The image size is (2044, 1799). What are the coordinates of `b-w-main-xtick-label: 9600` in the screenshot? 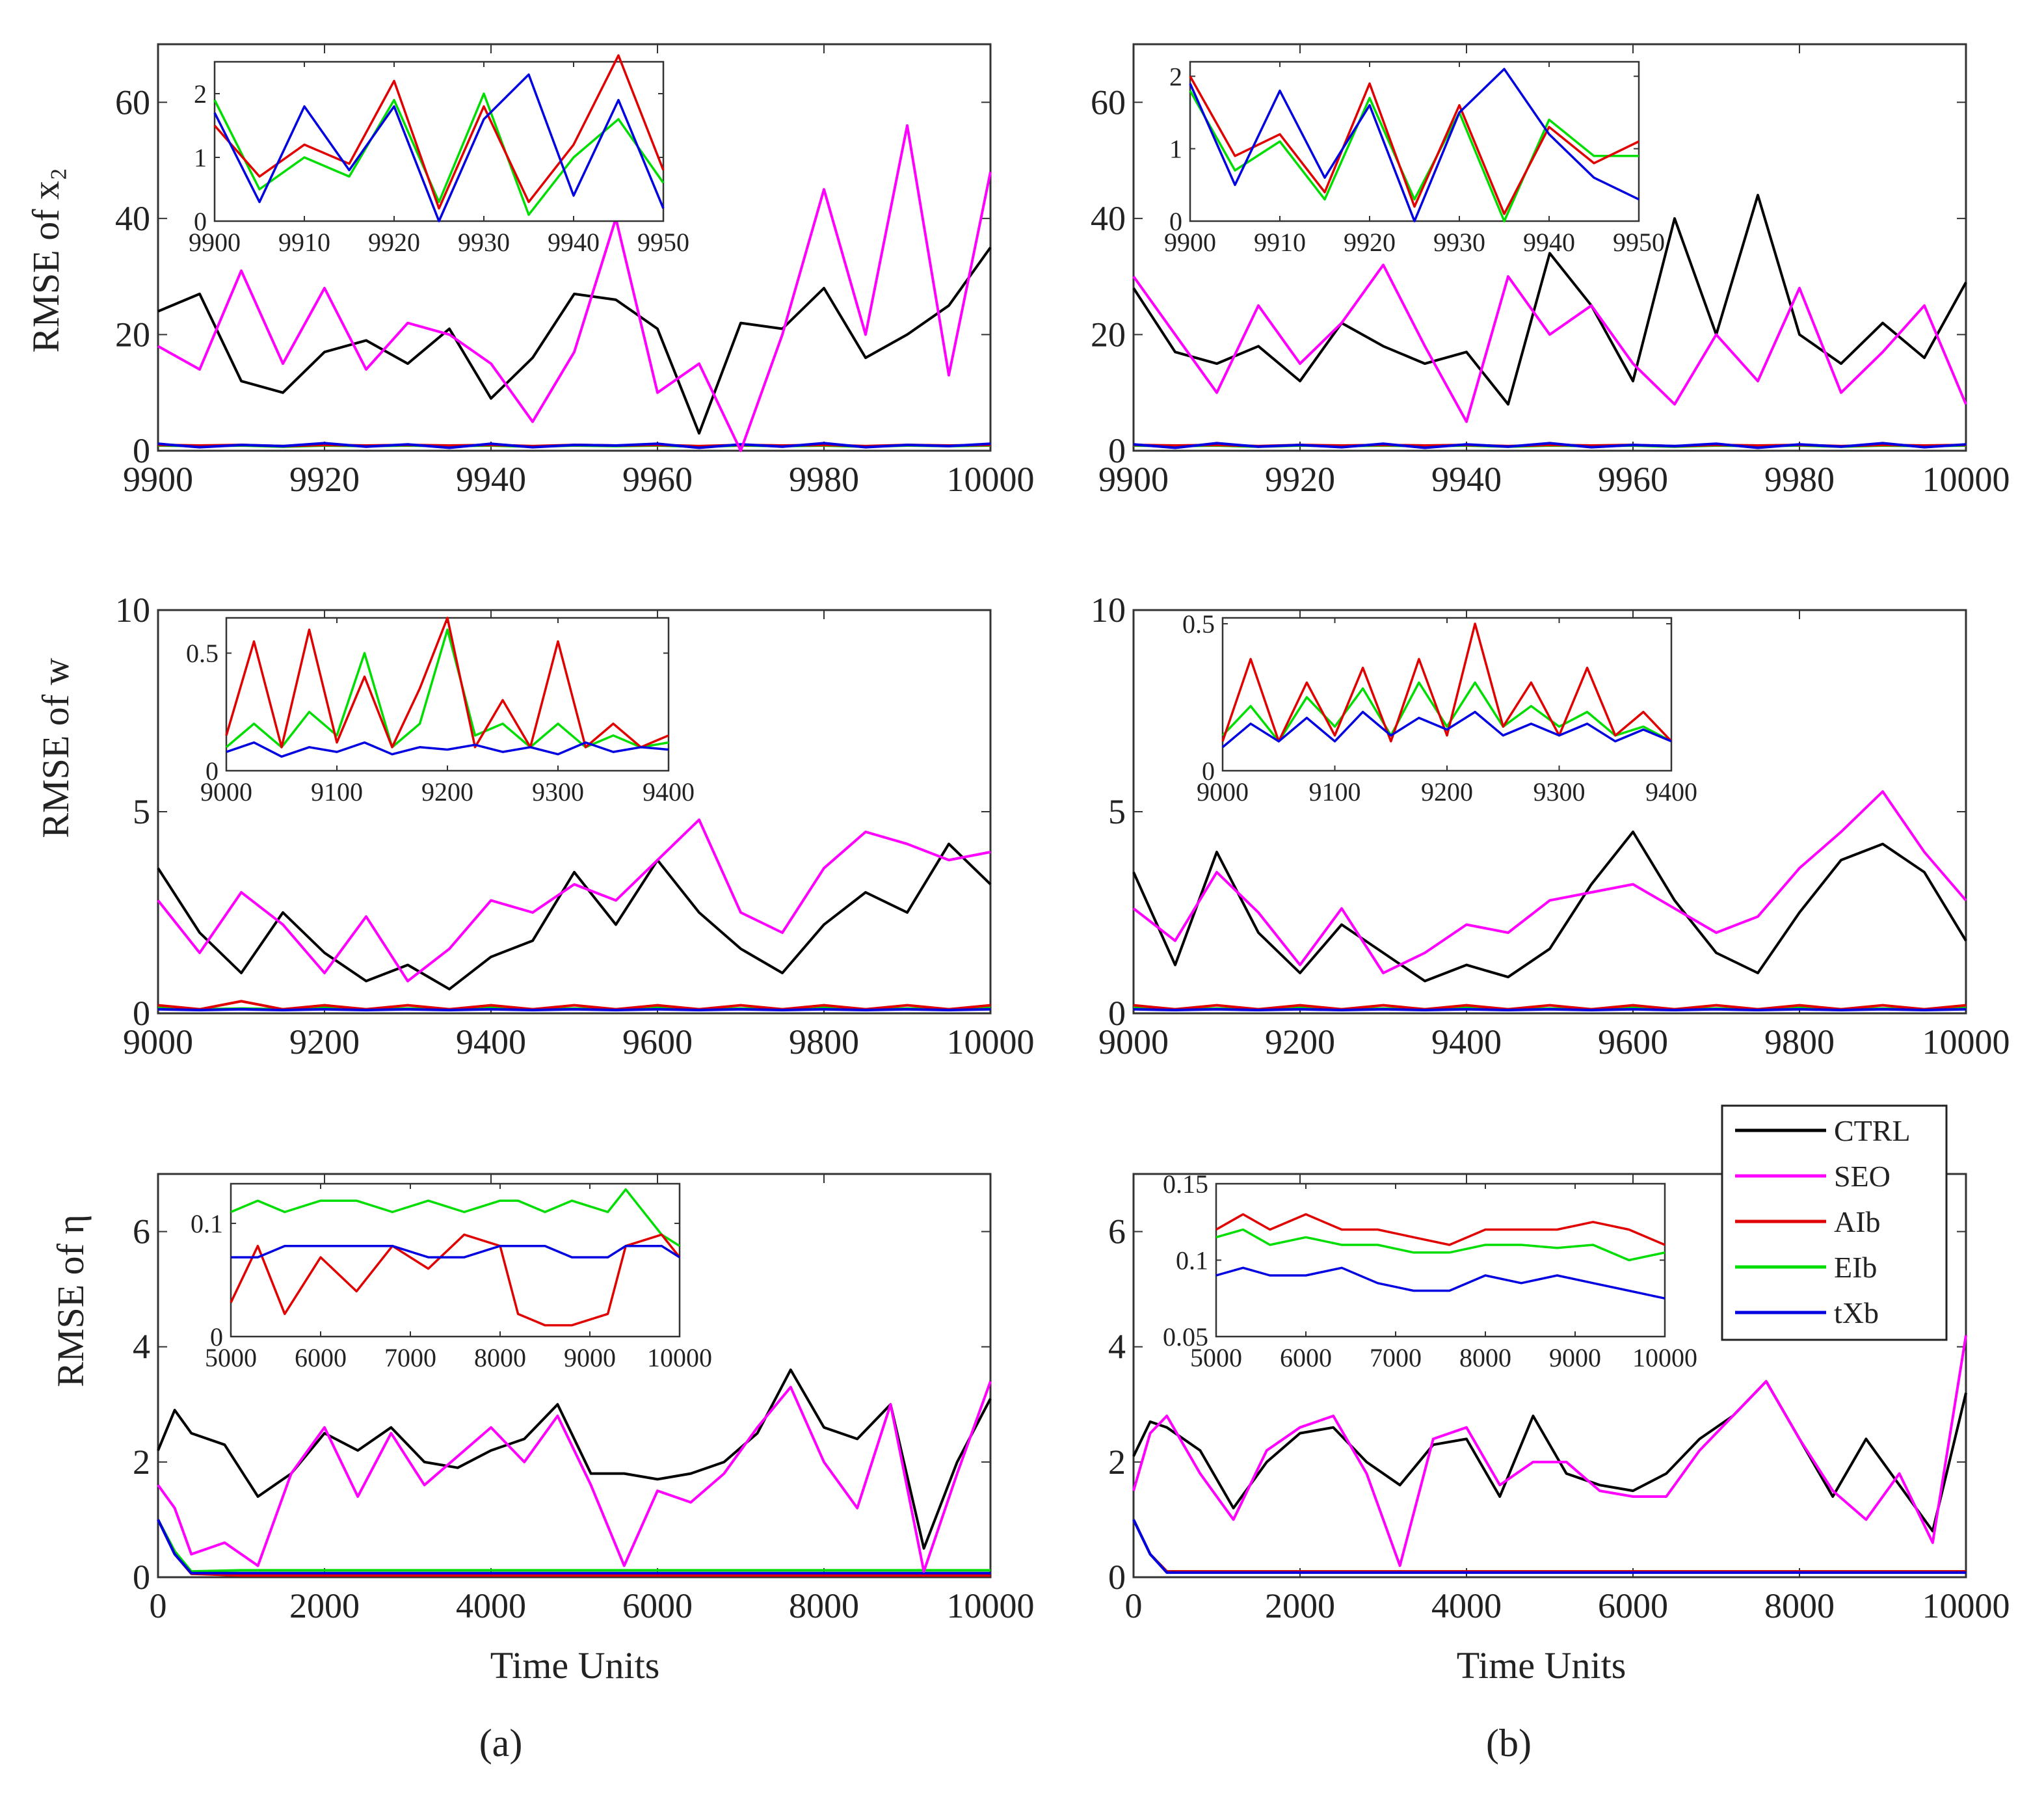 It's located at (1633, 1041).